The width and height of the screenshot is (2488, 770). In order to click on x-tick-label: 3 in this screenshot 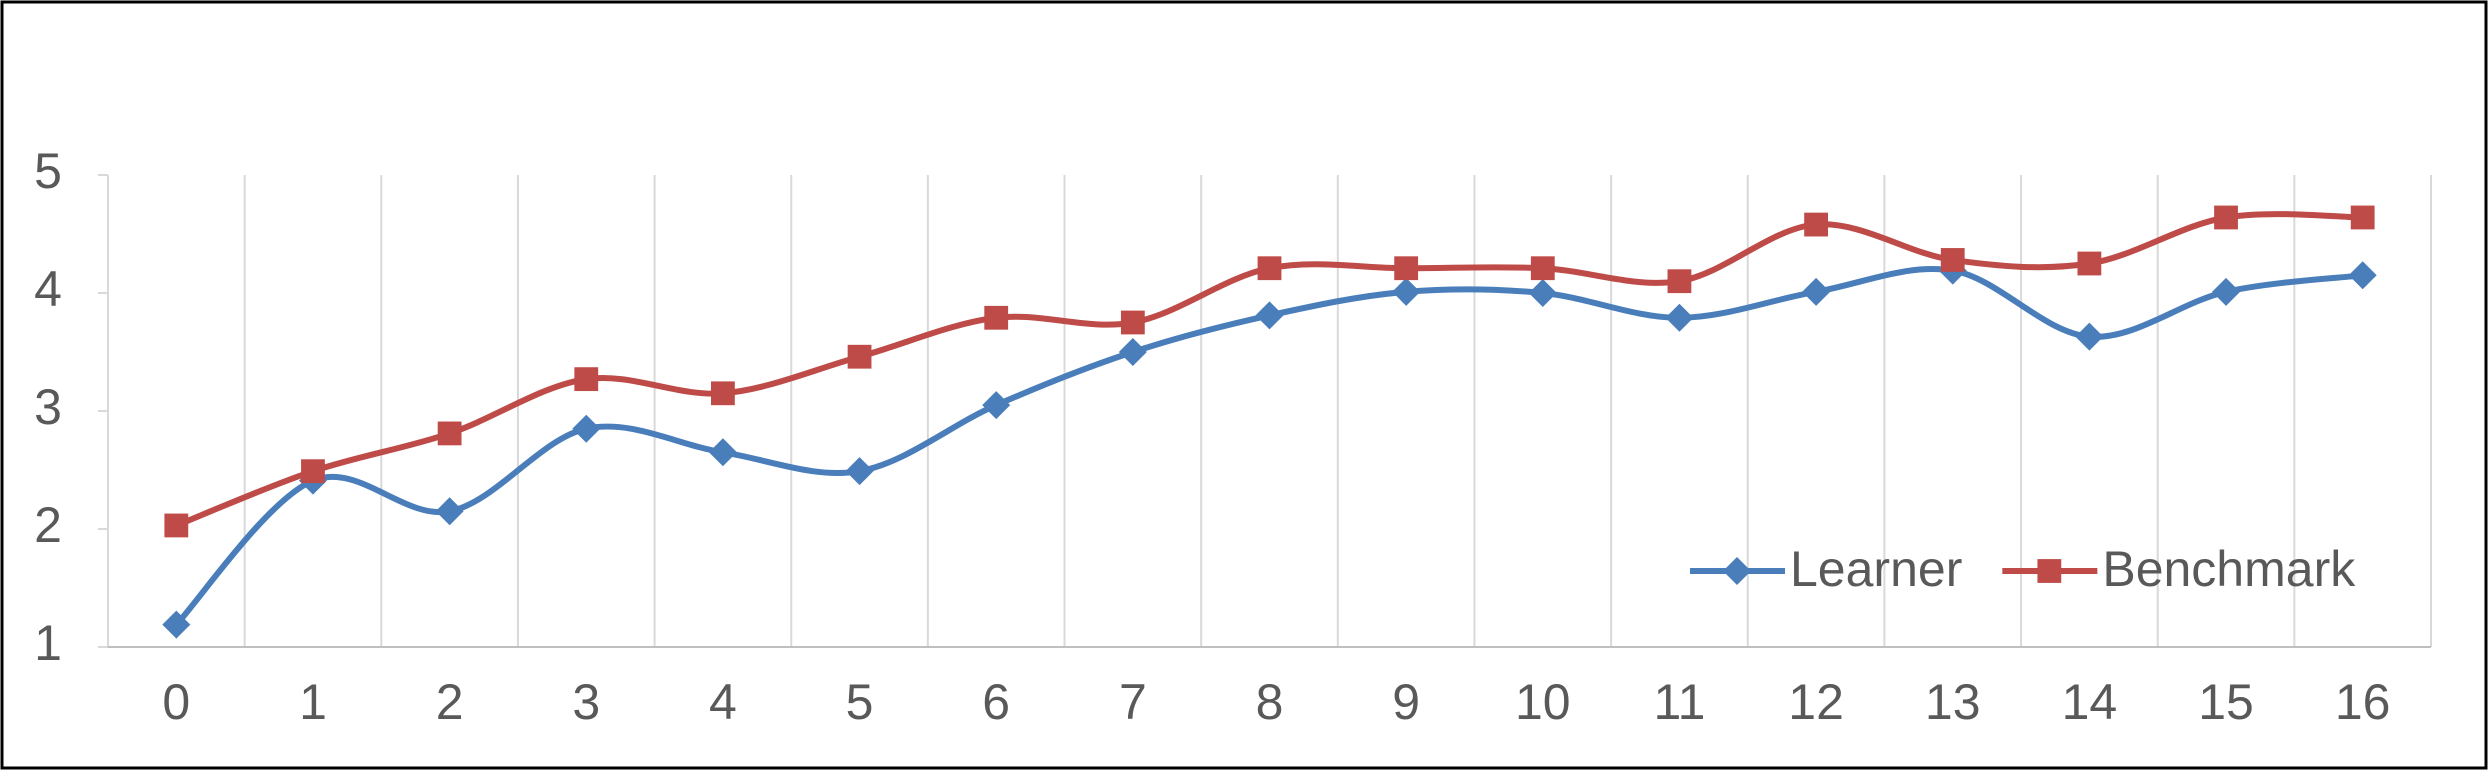, I will do `click(586, 702)`.